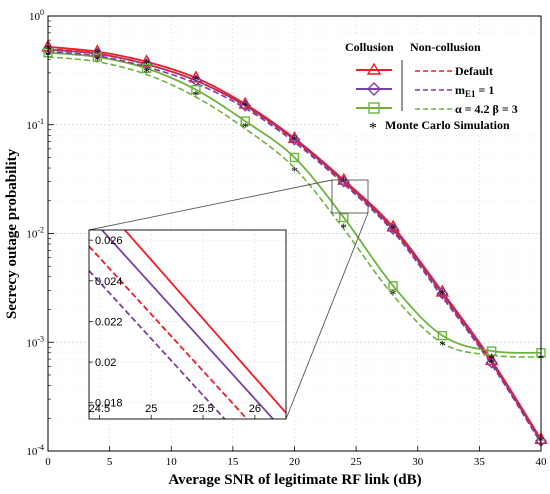  What do you see at coordinates (357, 462) in the screenshot?
I see `x-tick-label: 25` at bounding box center [357, 462].